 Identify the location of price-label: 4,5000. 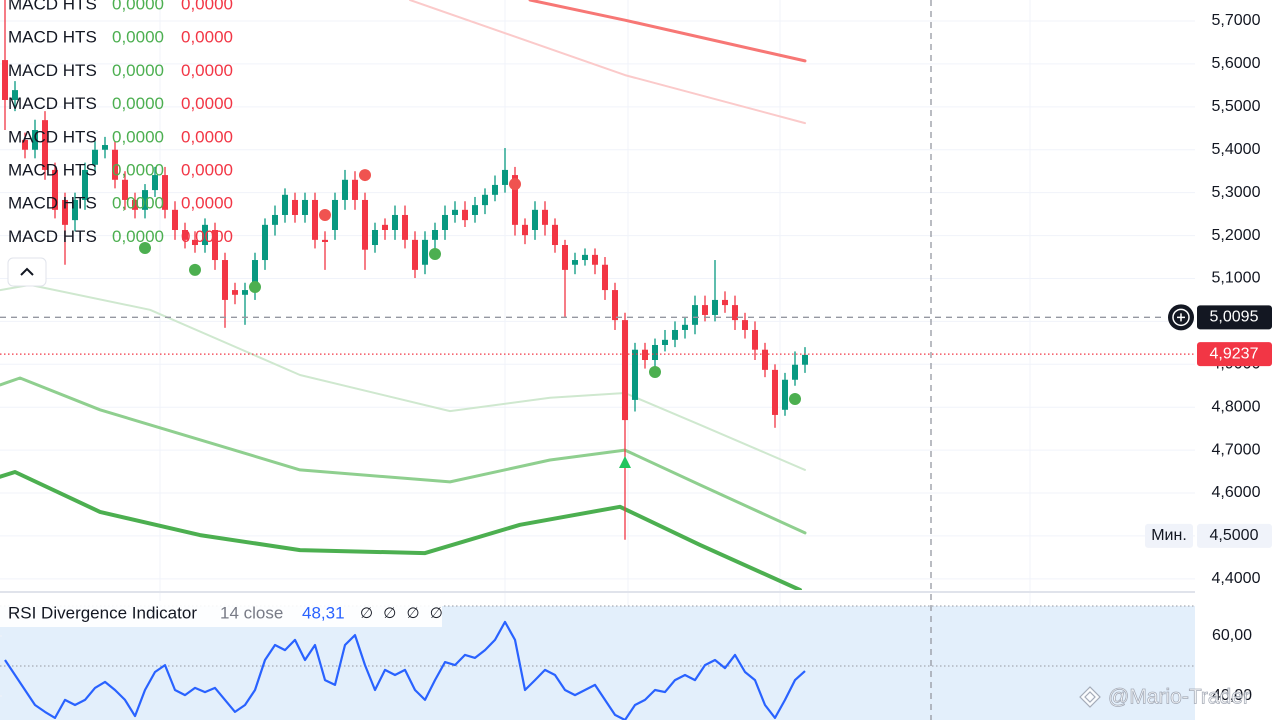
(1234, 535).